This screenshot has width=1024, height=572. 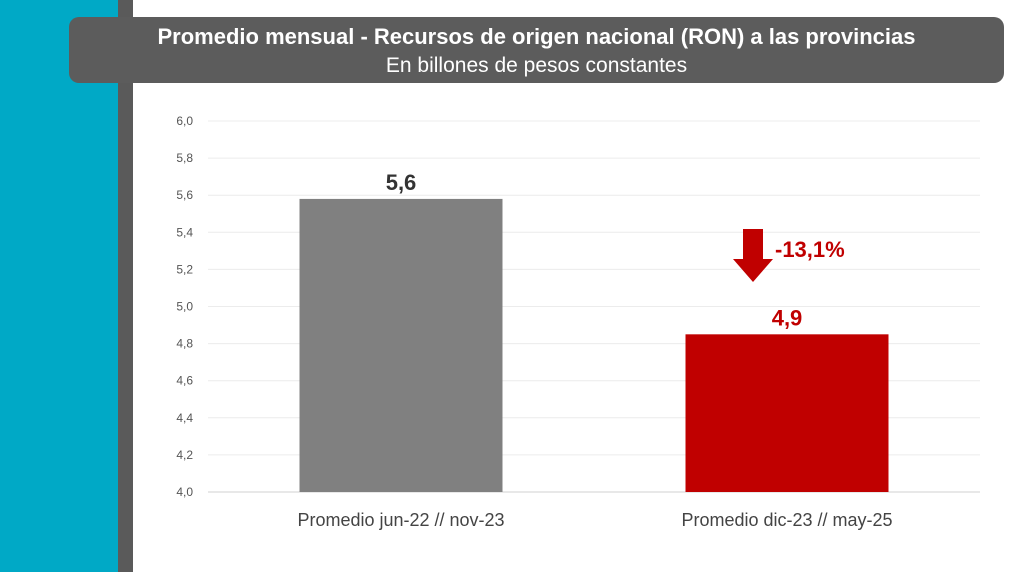 I want to click on chart-subtitle: En billones de pesos constantes, so click(x=536, y=65).